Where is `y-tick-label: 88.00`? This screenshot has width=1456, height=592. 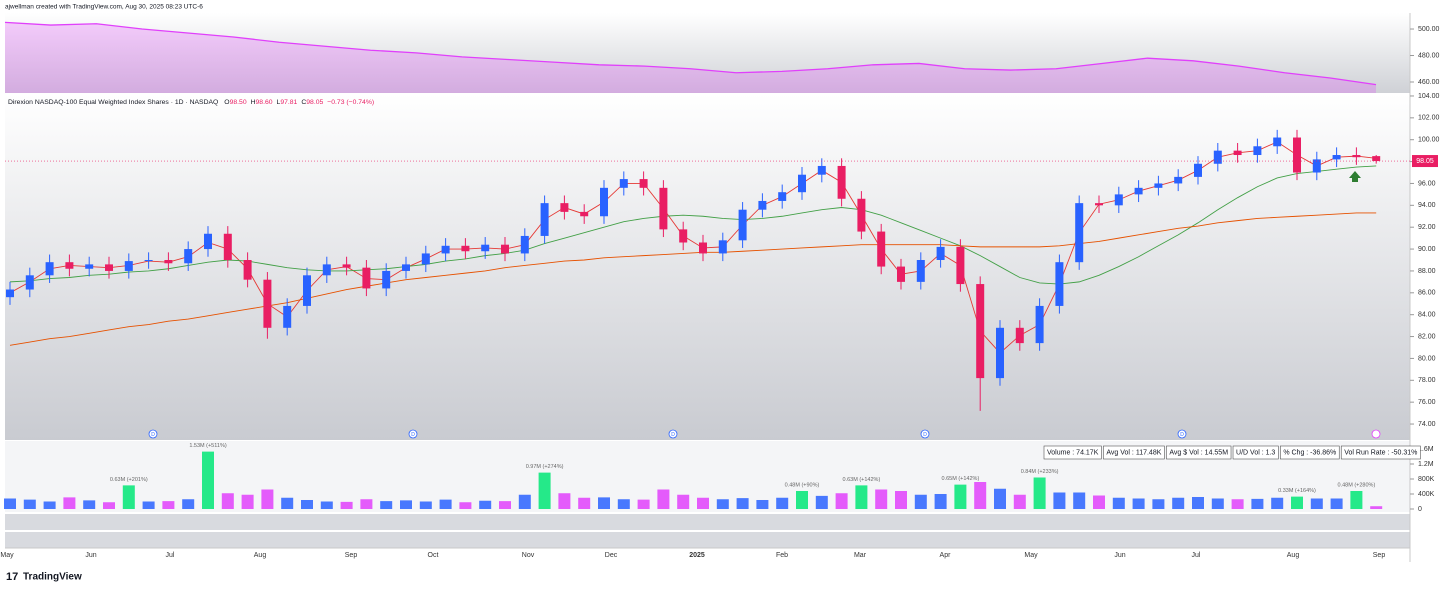 y-tick-label: 88.00 is located at coordinates (1427, 271).